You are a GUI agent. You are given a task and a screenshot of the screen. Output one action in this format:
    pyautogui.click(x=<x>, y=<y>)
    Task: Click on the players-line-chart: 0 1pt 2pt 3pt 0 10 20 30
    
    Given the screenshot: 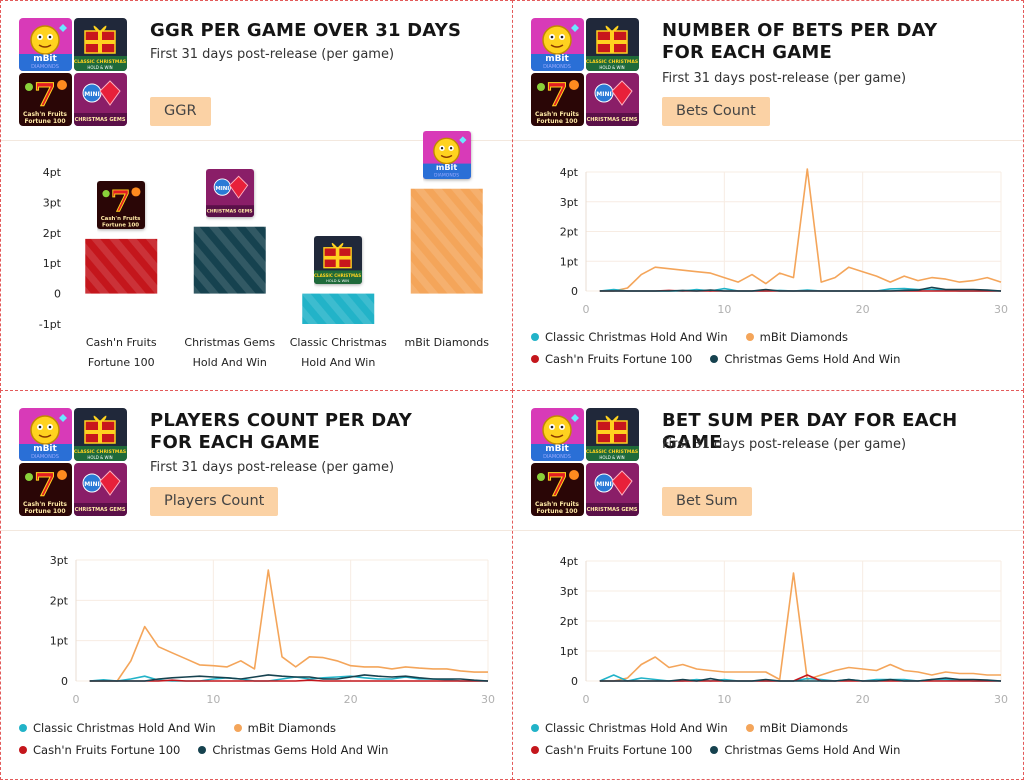 What is the action you would take?
    pyautogui.click(x=272, y=630)
    